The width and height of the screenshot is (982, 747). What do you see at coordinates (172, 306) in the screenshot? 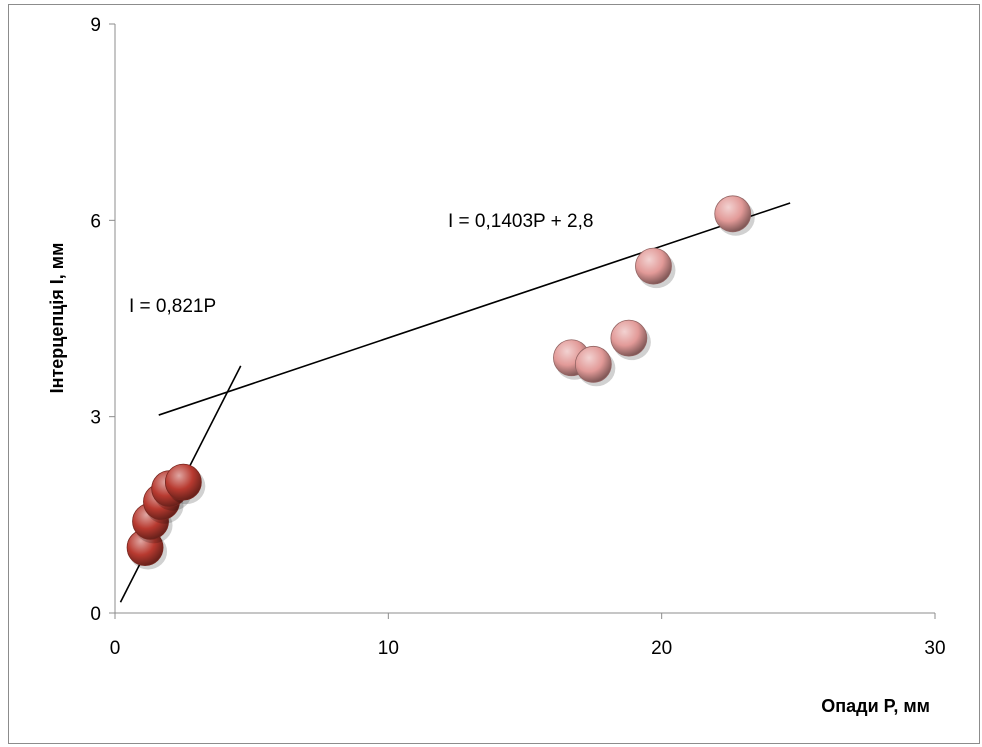
I see `trendline-equation-1: I = 0,821P` at bounding box center [172, 306].